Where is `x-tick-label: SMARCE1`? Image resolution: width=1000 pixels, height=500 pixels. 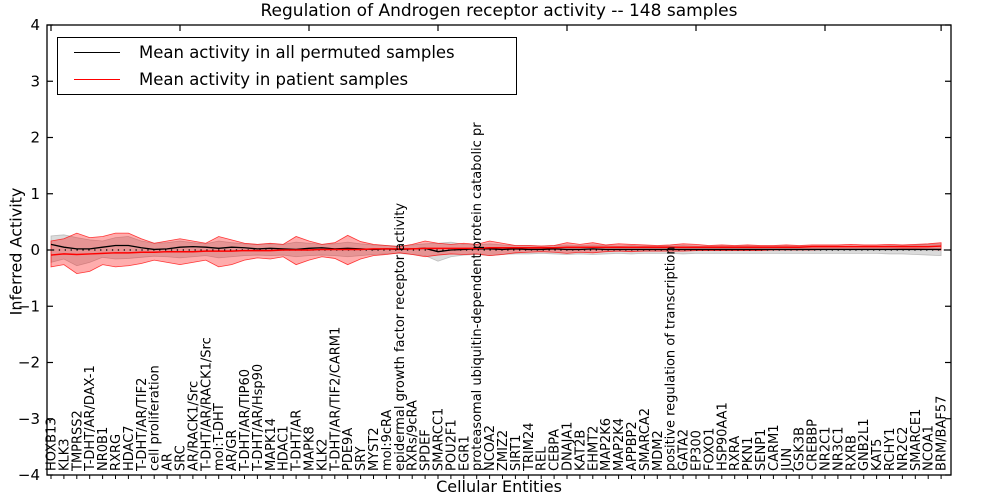
x-tick-label: SMARCE1 is located at coordinates (916, 440).